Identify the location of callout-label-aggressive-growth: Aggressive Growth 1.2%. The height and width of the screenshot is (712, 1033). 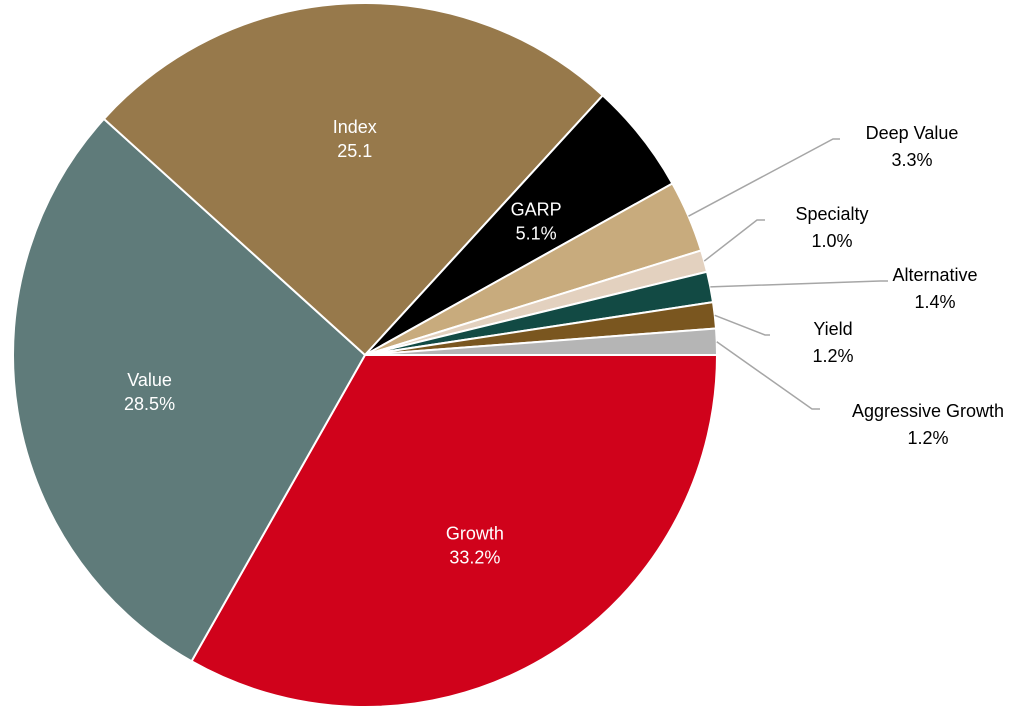
(928, 424).